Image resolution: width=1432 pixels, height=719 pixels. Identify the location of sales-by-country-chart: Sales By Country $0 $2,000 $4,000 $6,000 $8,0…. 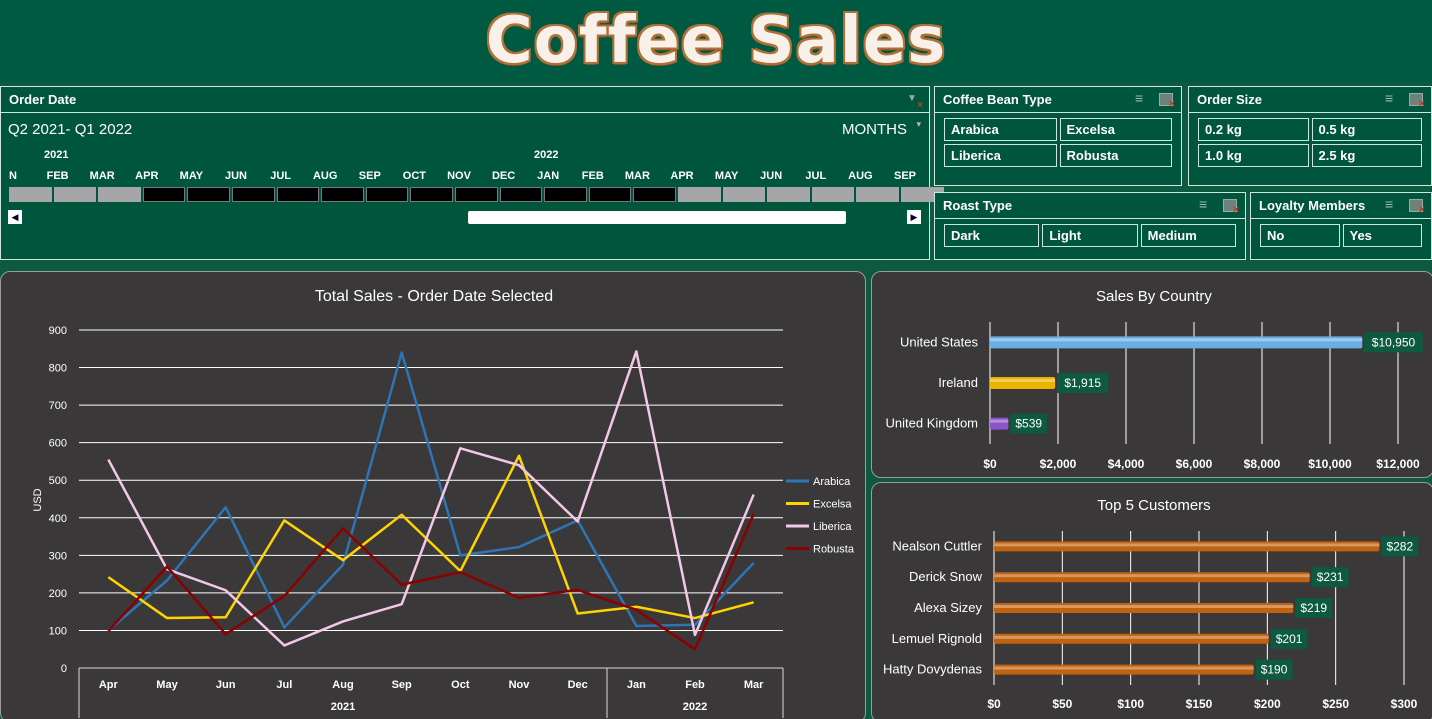
(1154, 379).